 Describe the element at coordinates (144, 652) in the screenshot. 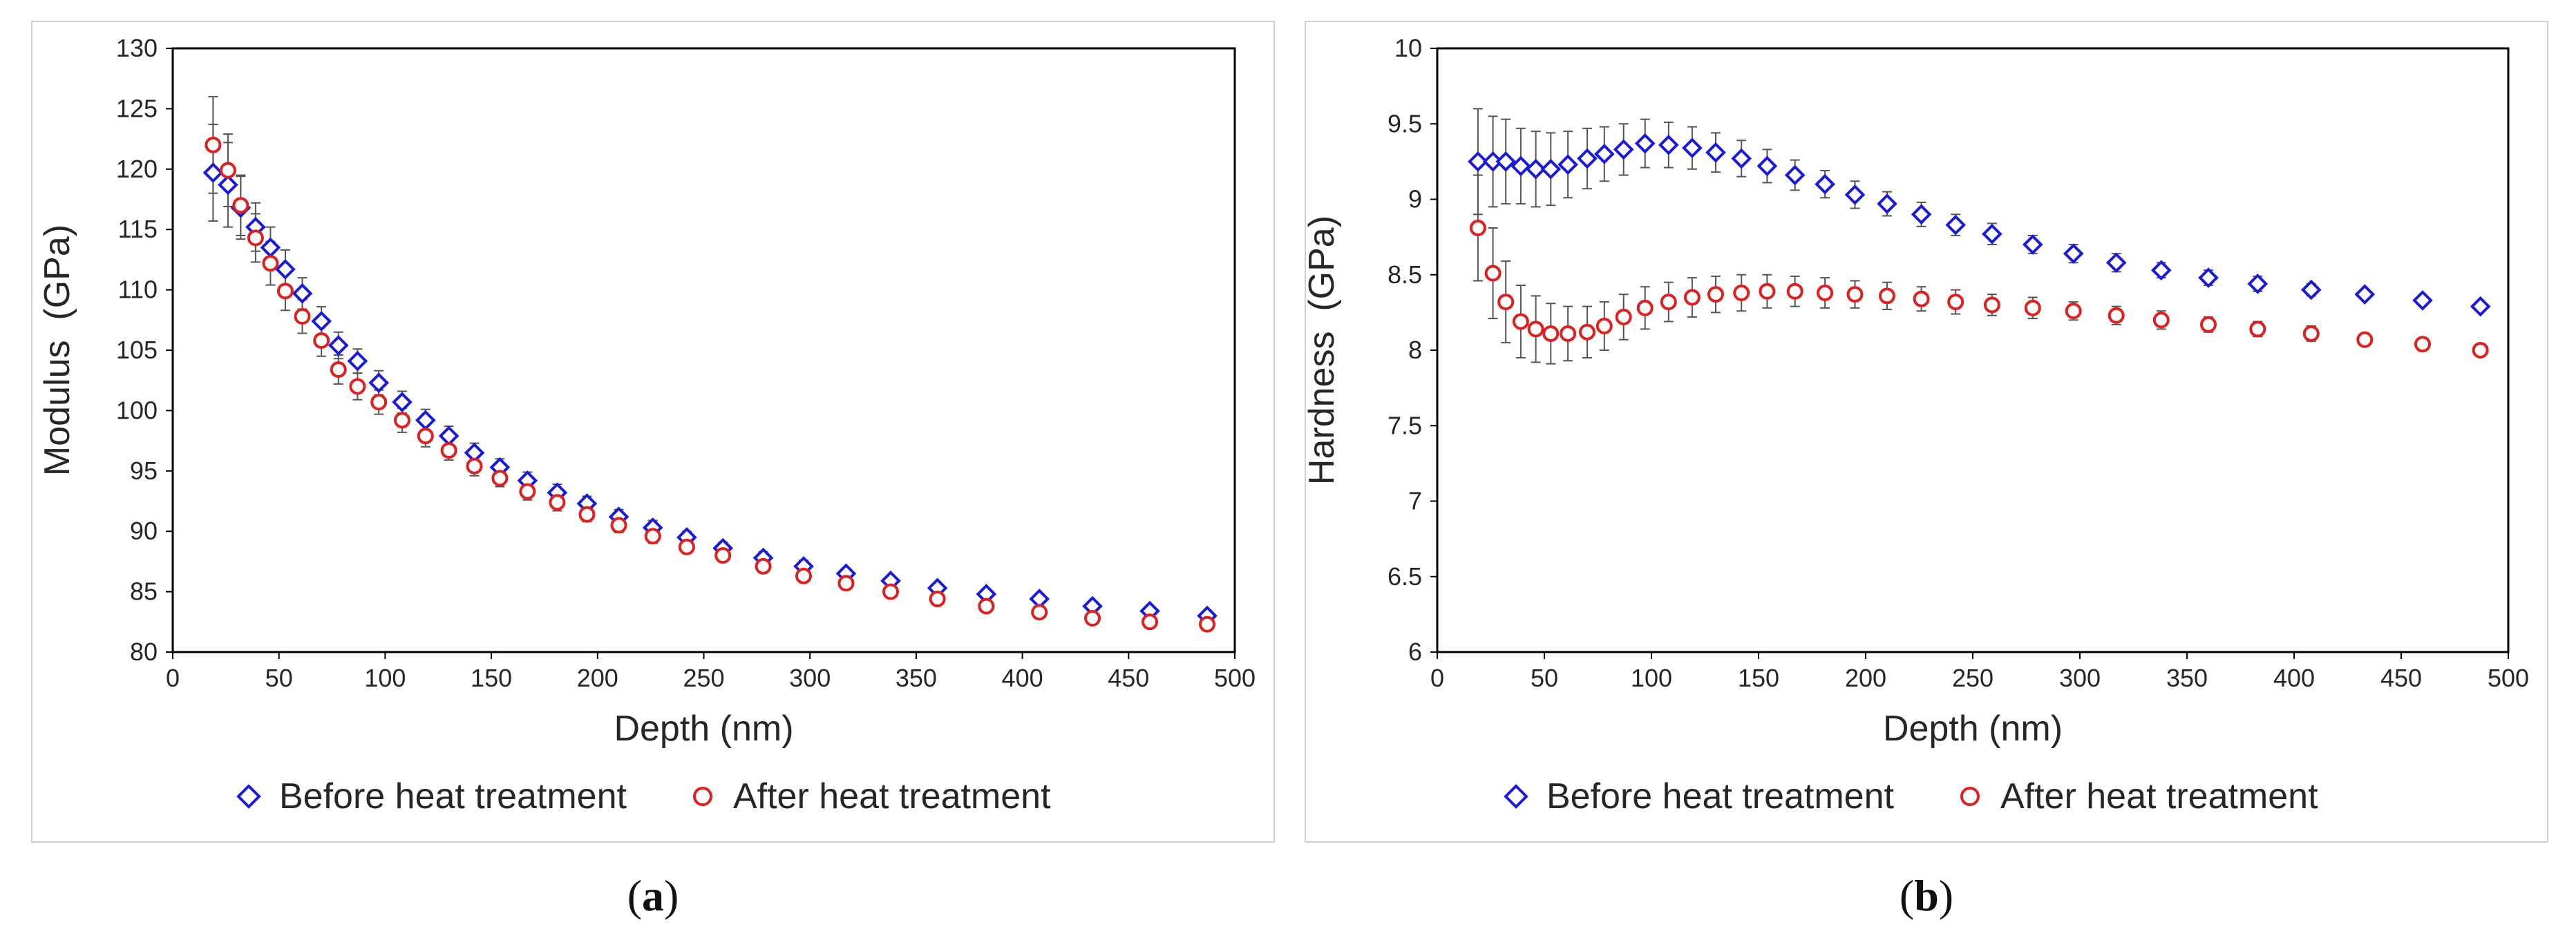

I see `modulus-y-tick-label: 80` at that location.